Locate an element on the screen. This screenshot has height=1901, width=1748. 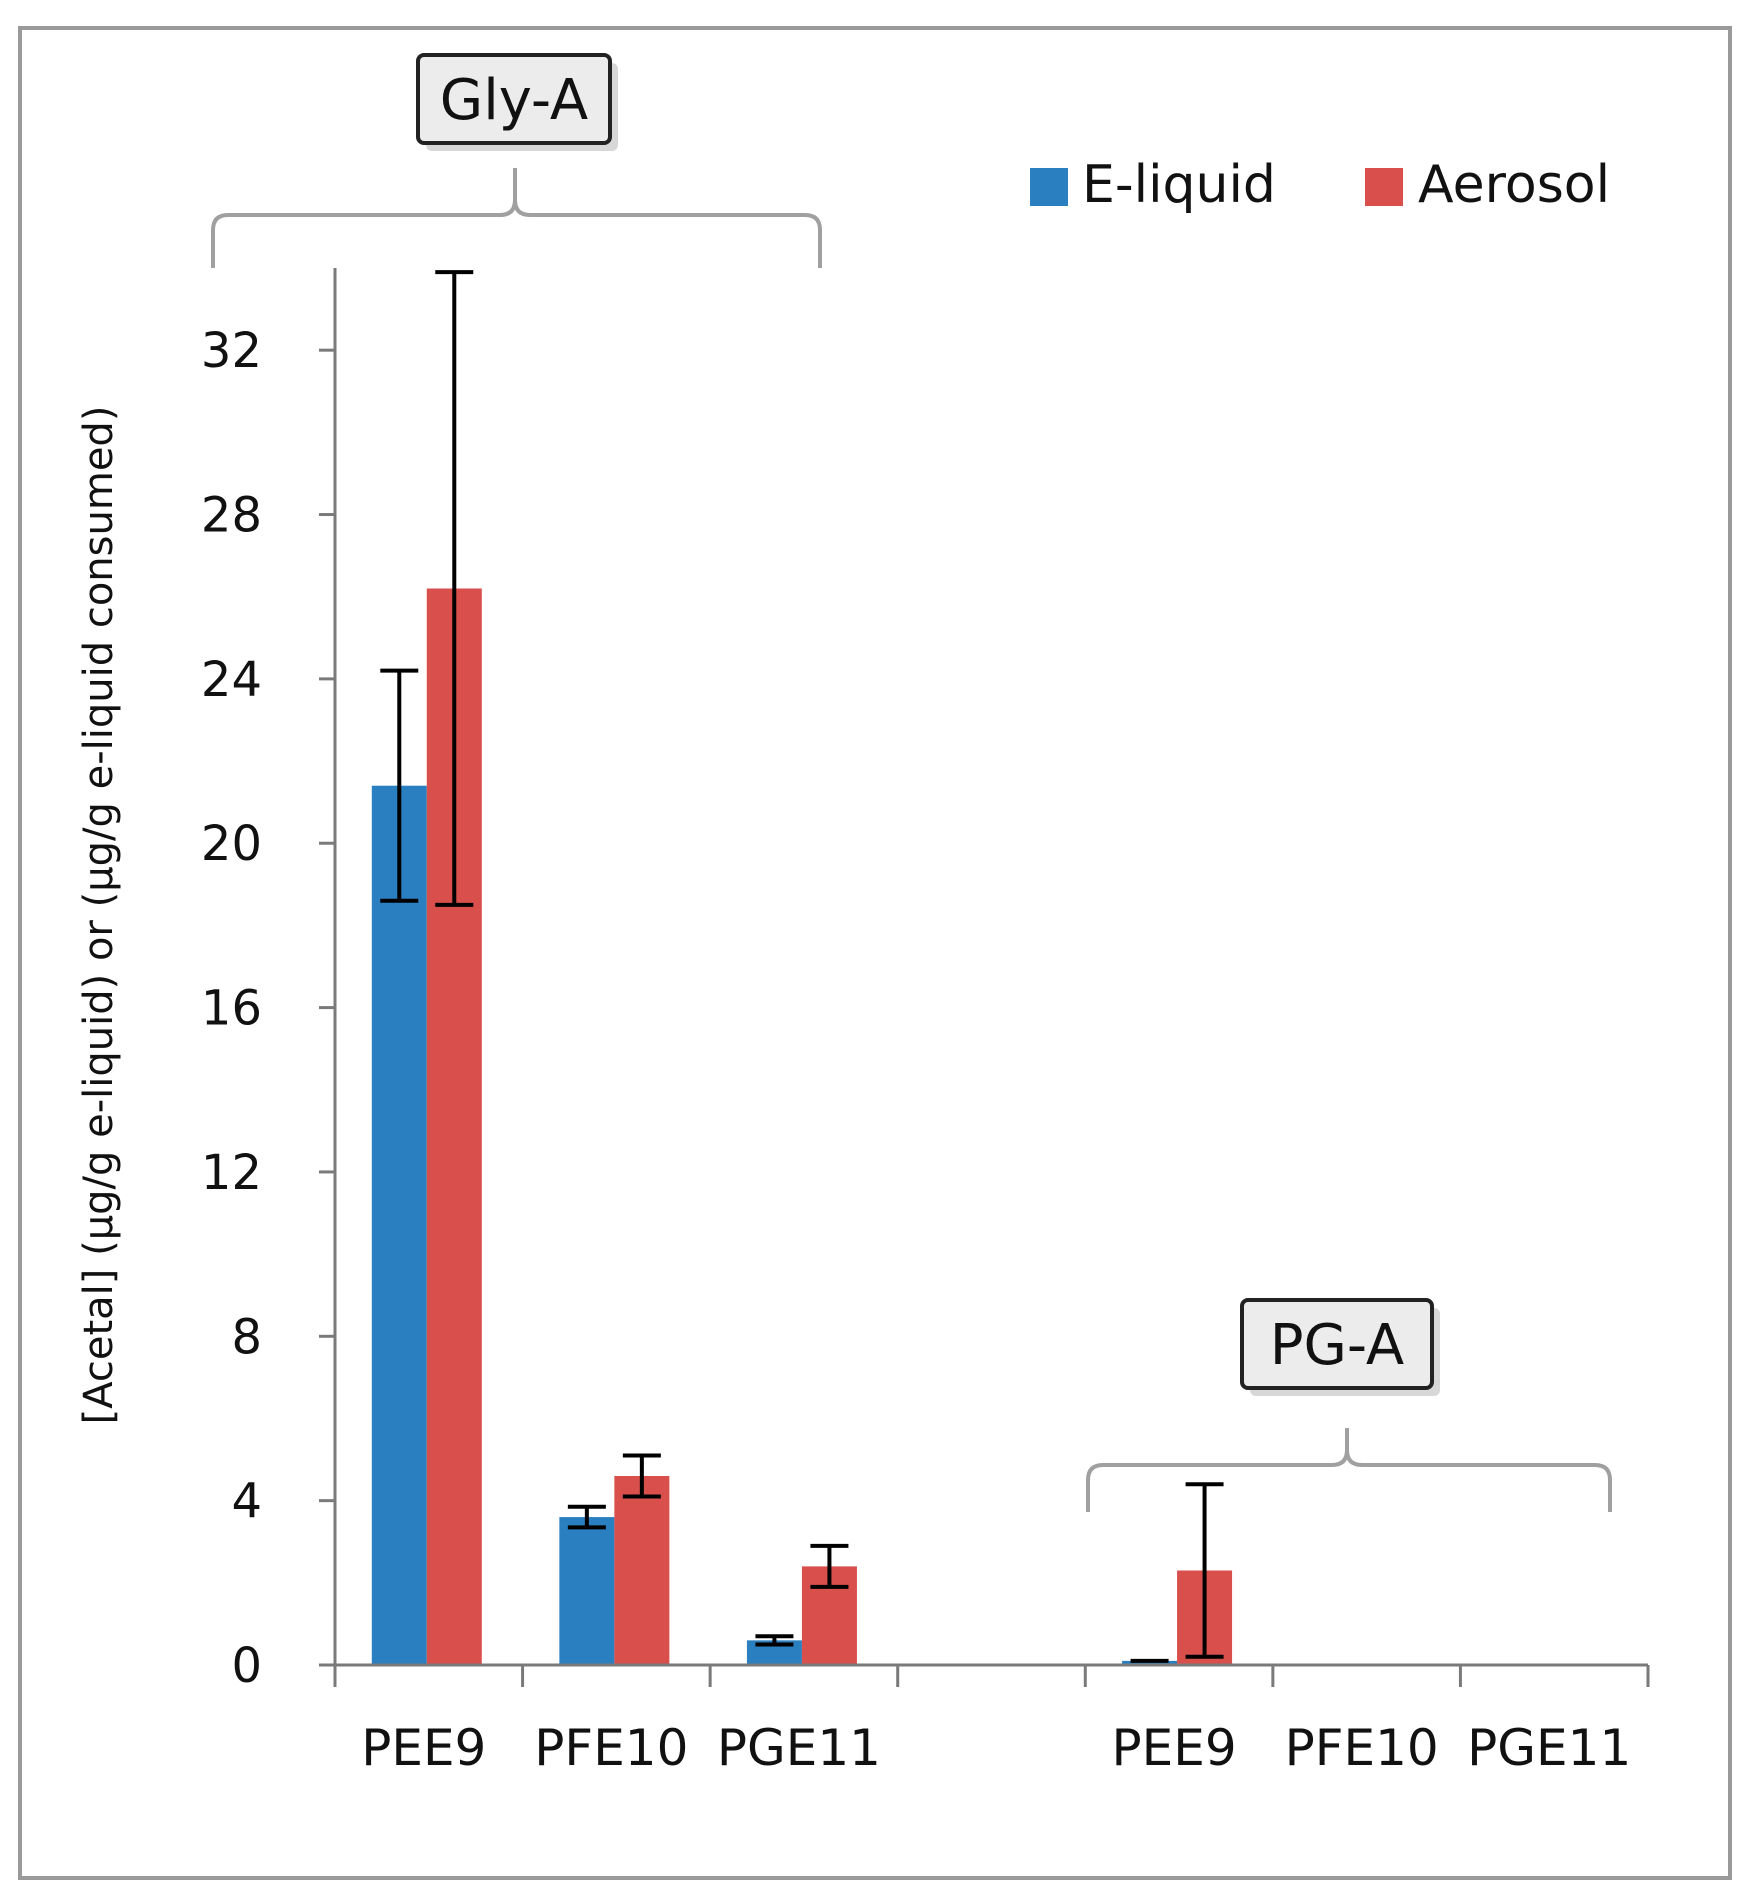
y-tick-label: 16 is located at coordinates (231, 1009).